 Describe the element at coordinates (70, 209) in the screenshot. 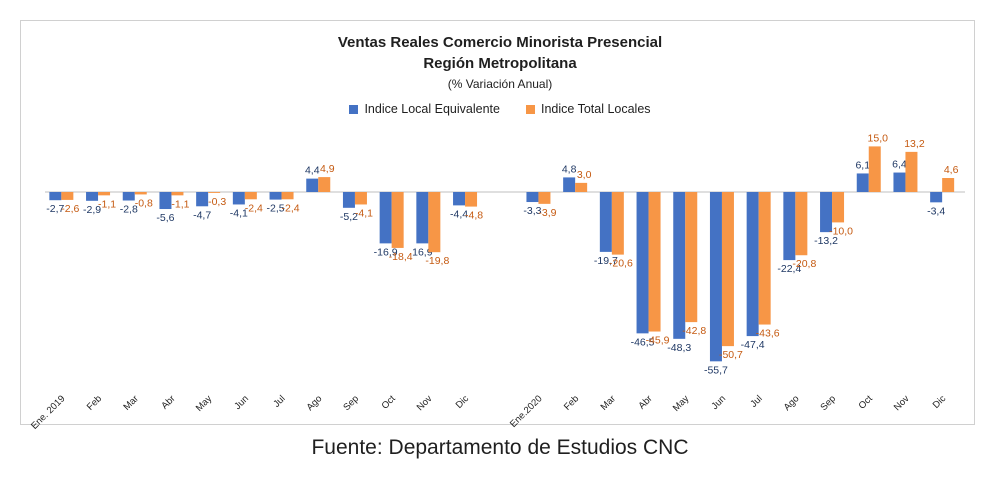

I see `data-label-series2: -2,6` at that location.